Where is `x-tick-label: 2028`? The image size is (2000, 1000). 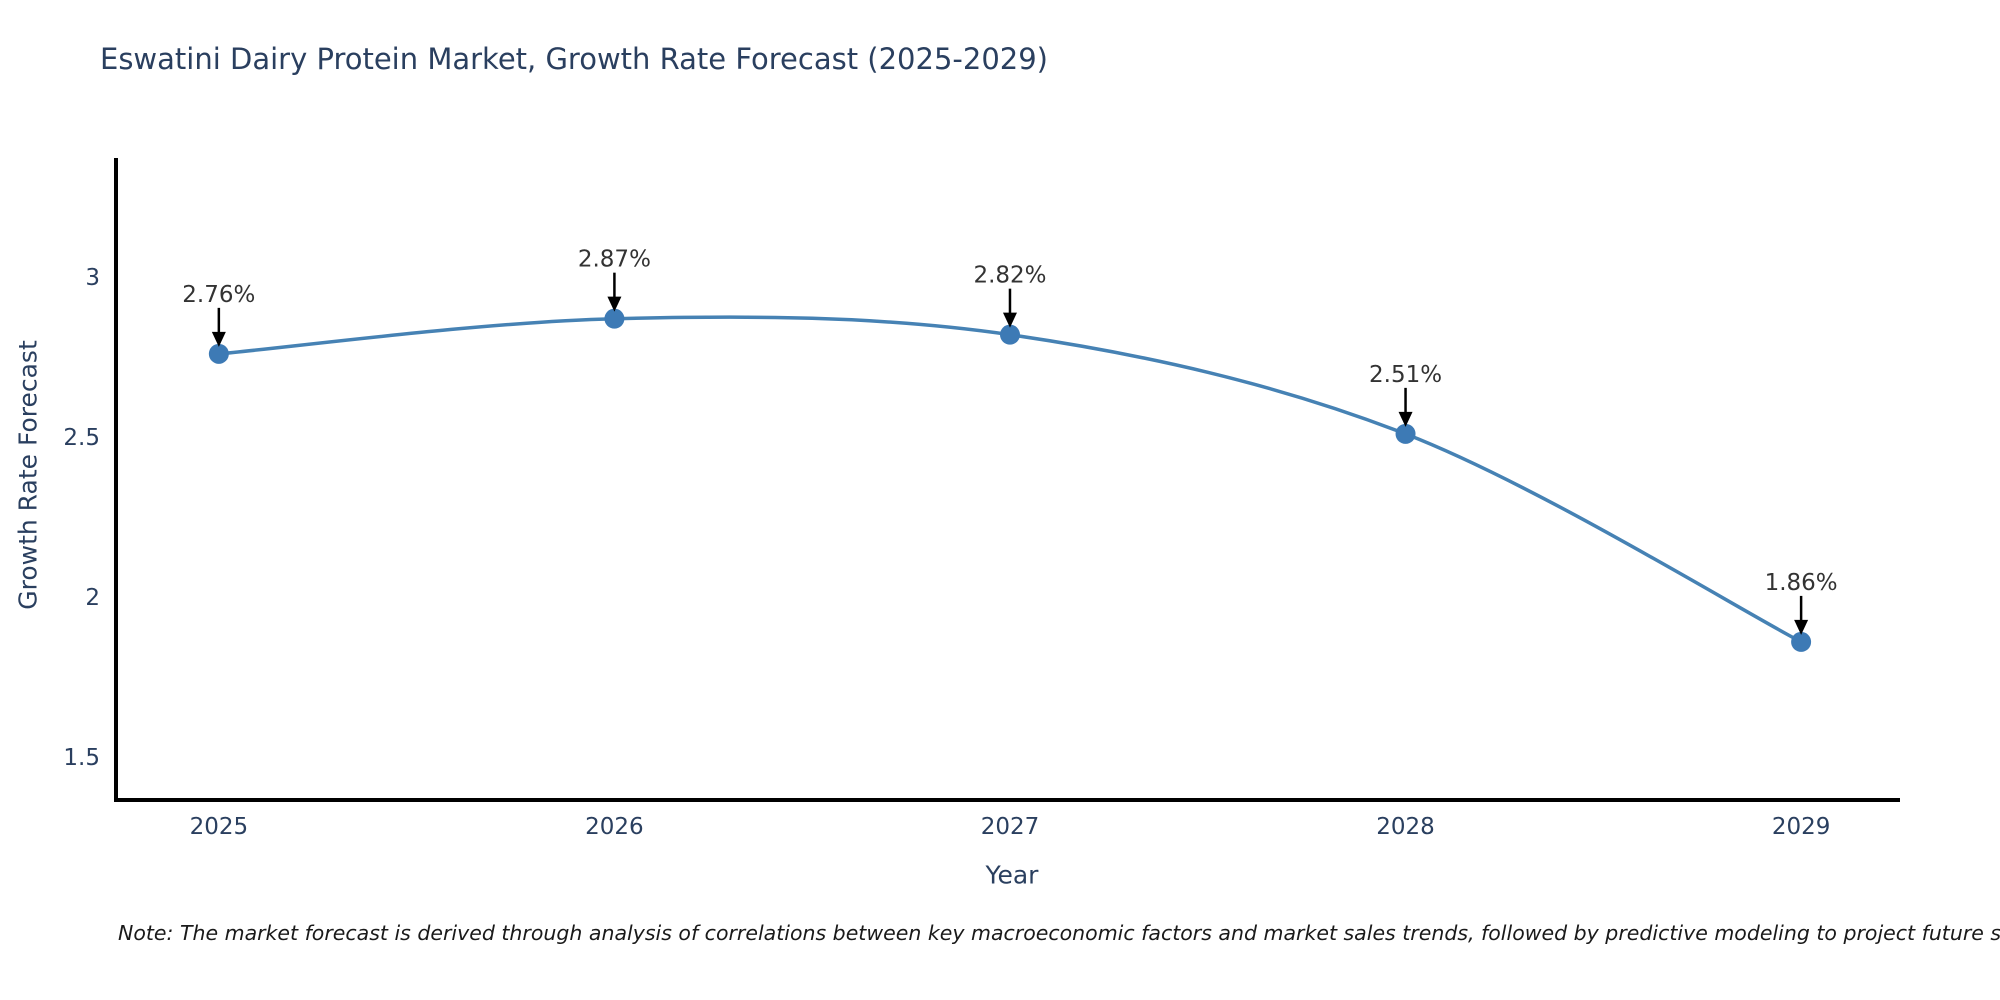 x-tick-label: 2028 is located at coordinates (1405, 827).